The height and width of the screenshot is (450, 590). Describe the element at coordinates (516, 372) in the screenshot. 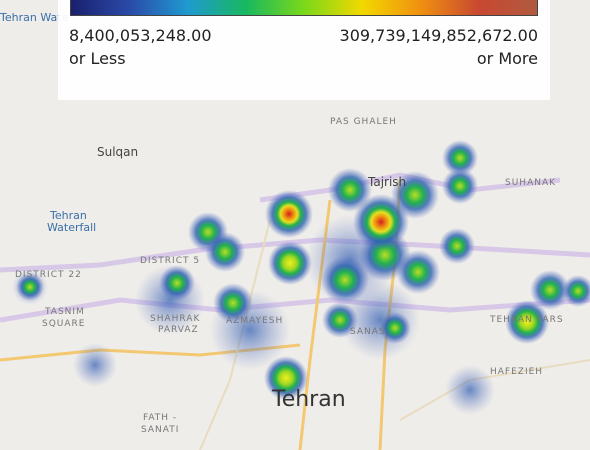

I see `place-label: HAFEZIEH` at that location.